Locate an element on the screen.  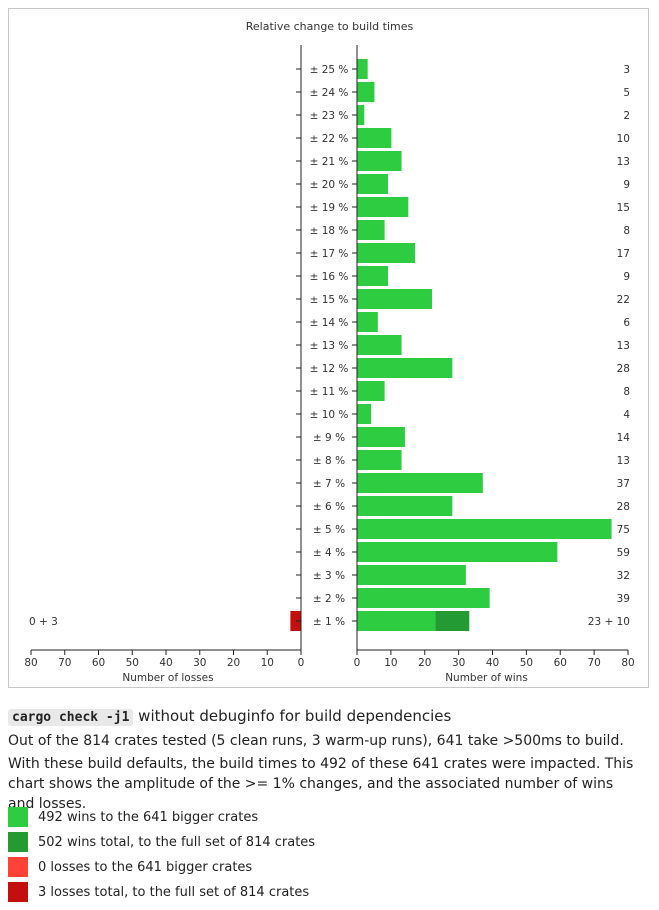
category-label: ± 14 % is located at coordinates (329, 323).